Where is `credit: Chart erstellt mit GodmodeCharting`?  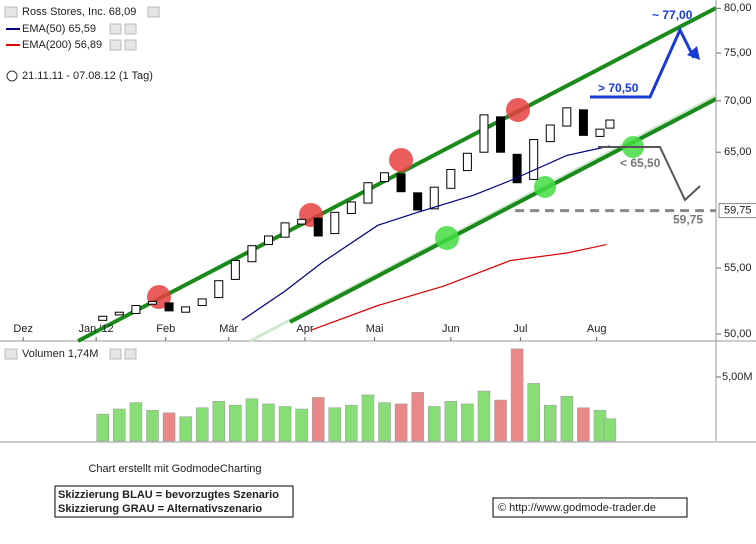 credit: Chart erstellt mit GodmodeCharting is located at coordinates (174, 469).